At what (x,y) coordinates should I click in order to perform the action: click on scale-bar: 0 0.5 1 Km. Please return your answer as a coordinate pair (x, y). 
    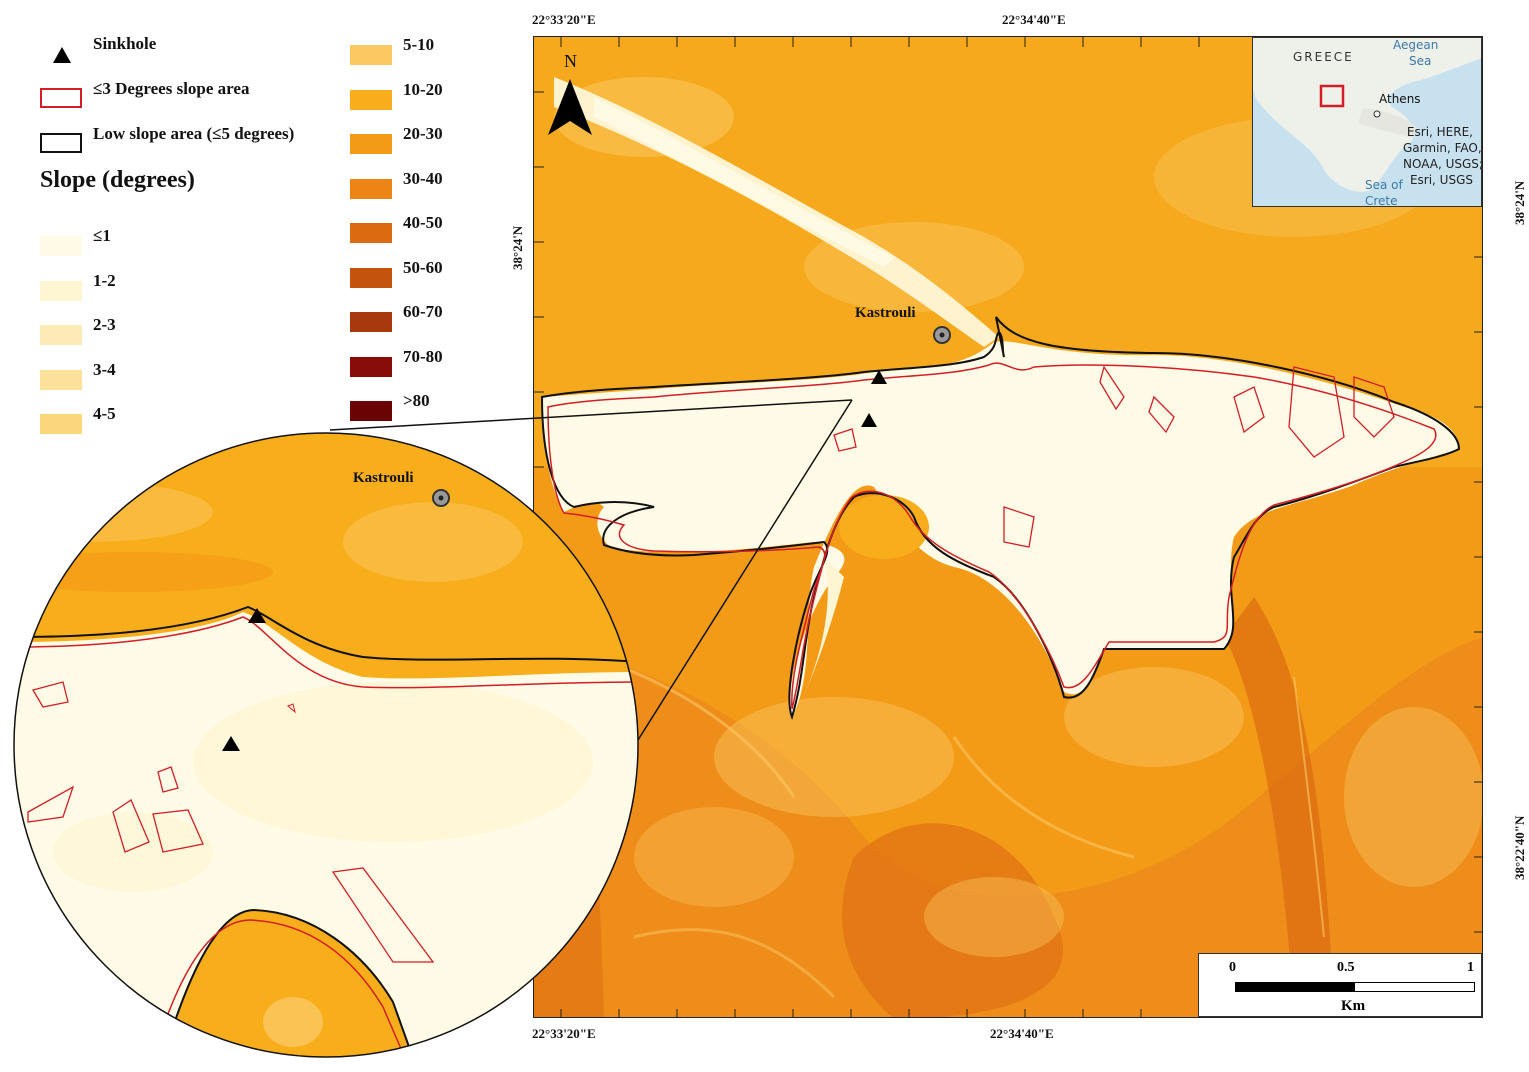
    Looking at the image, I should click on (1340, 985).